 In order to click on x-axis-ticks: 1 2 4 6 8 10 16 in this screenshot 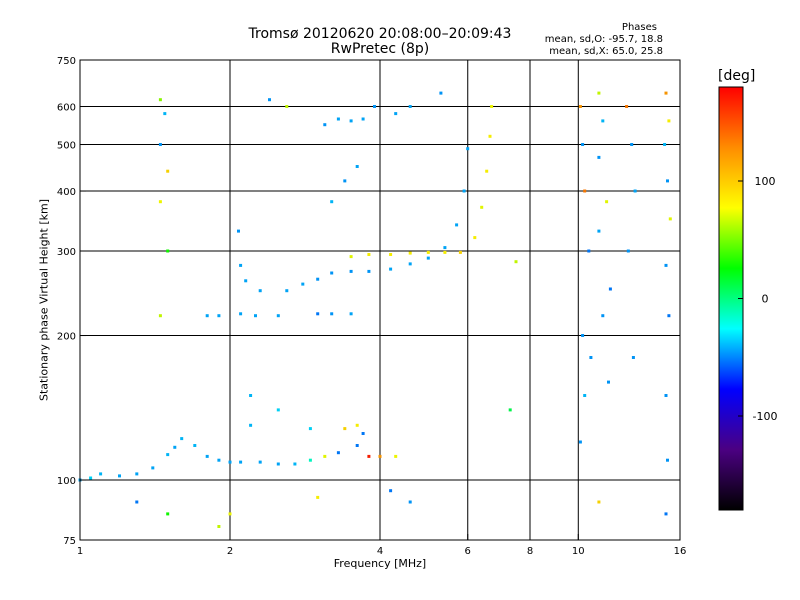, I will do `click(382, 545)`.